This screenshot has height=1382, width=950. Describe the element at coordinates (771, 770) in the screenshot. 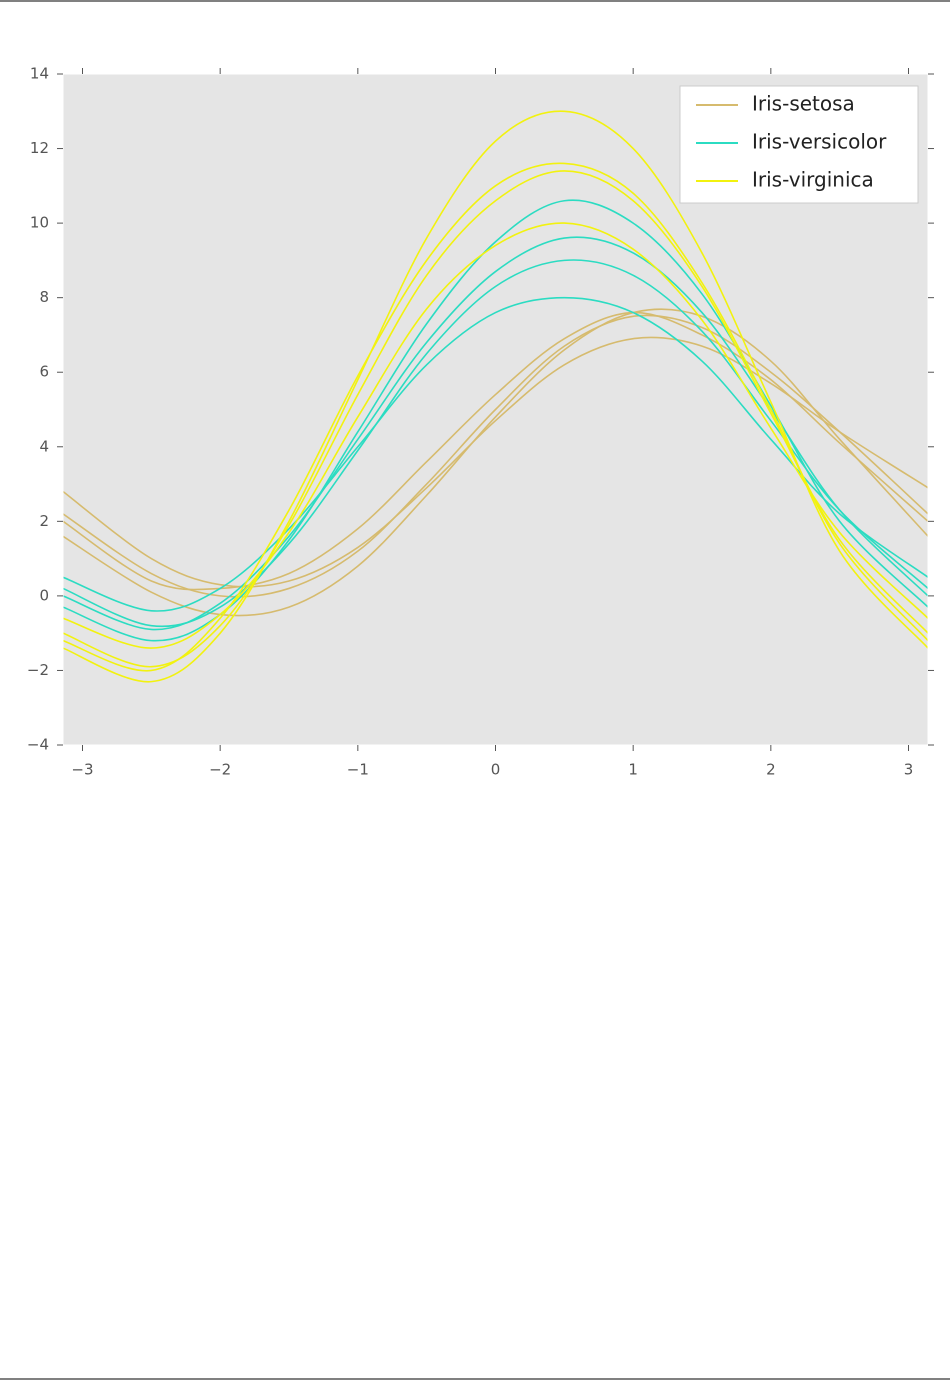

I see `x-tick-label: 2` at that location.